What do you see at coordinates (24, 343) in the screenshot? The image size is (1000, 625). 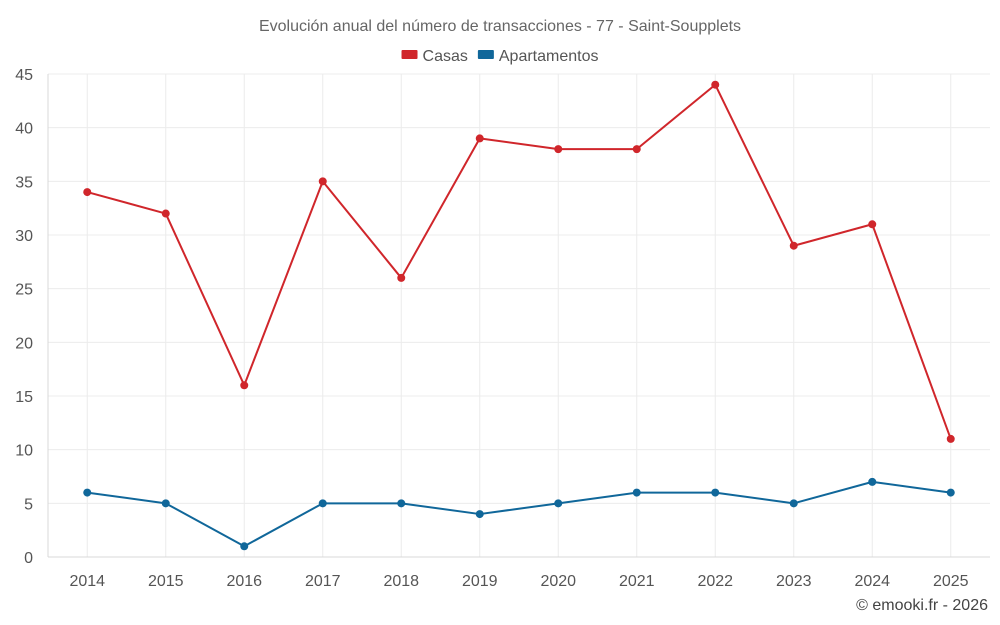 I see `y-tick-label: 20` at bounding box center [24, 343].